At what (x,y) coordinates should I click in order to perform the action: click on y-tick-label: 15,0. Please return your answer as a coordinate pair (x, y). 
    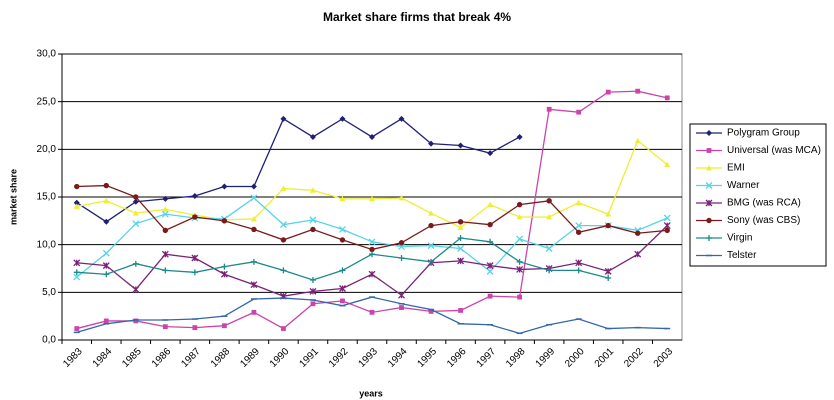
    Looking at the image, I should click on (47, 197).